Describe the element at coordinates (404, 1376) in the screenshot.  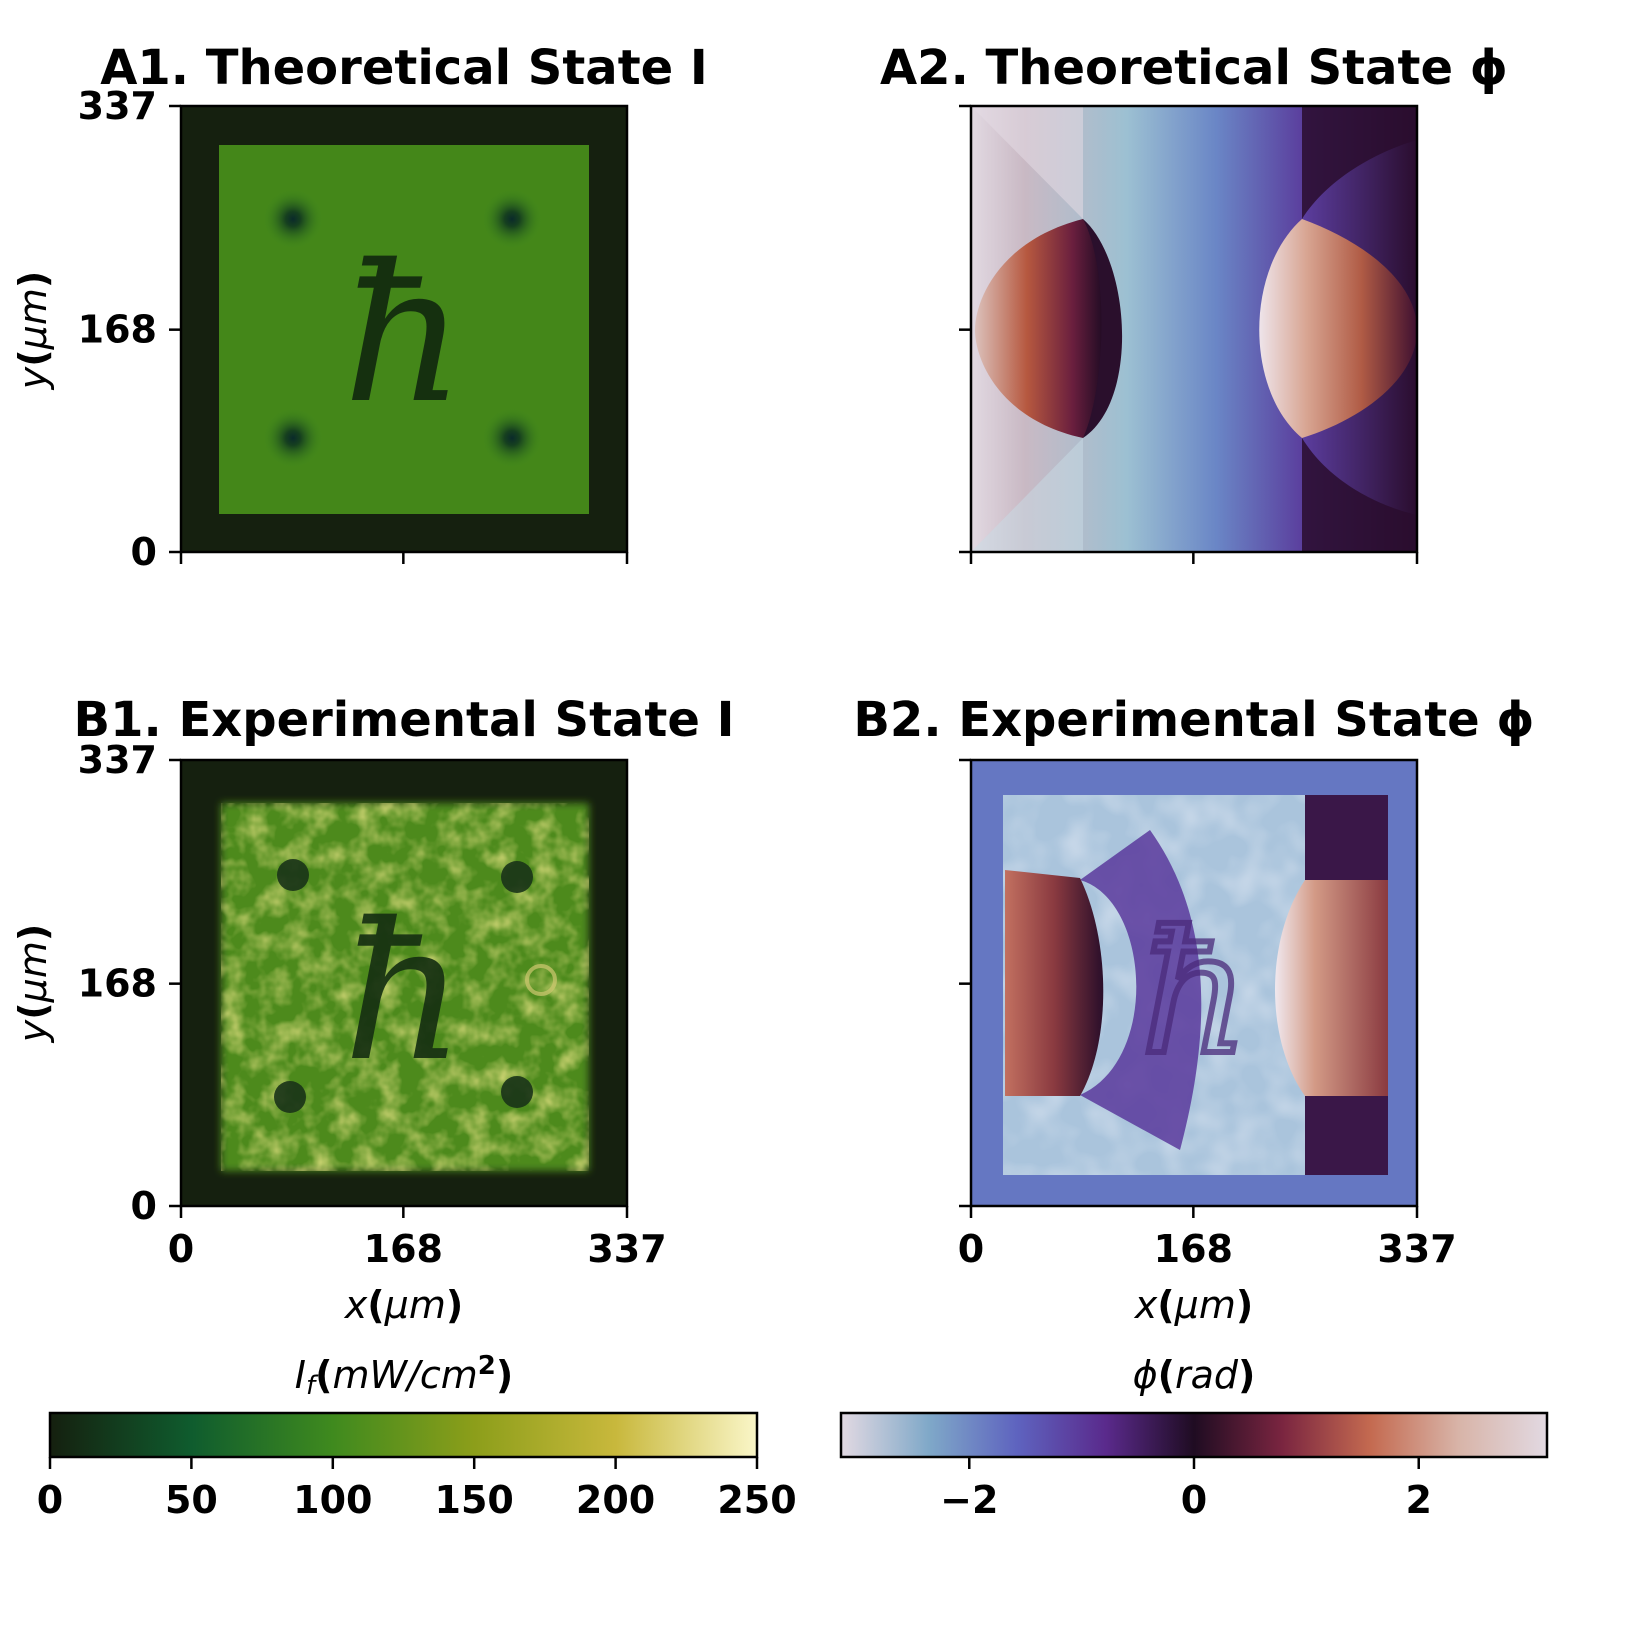
I see `colorbar-intensity-label: If(mW/cm2)` at that location.